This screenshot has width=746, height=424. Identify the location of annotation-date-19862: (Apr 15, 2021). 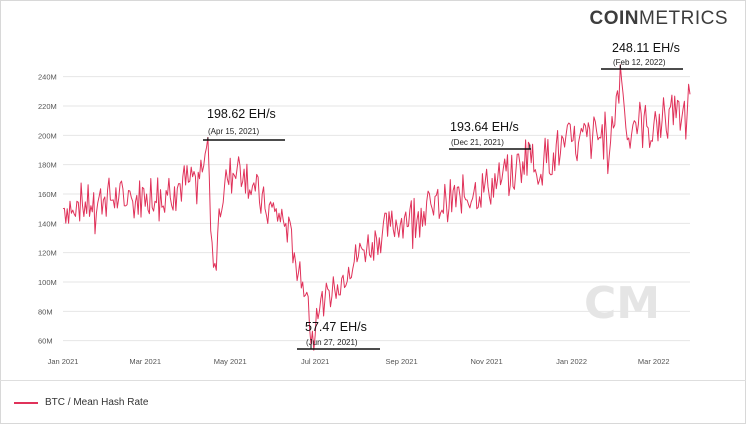
(233, 131).